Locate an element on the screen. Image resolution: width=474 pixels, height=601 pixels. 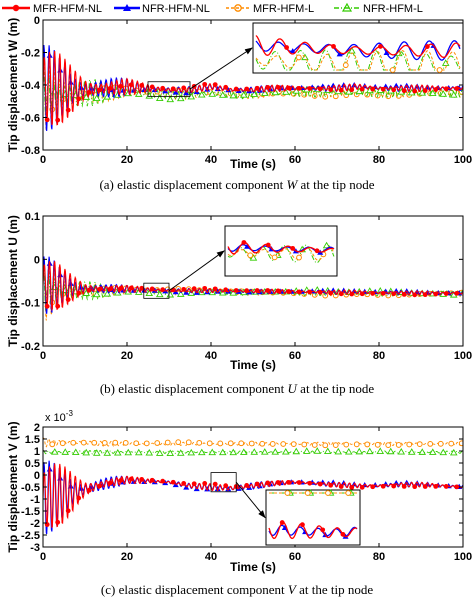
x-tick-label: 80 is located at coordinates (379, 557).